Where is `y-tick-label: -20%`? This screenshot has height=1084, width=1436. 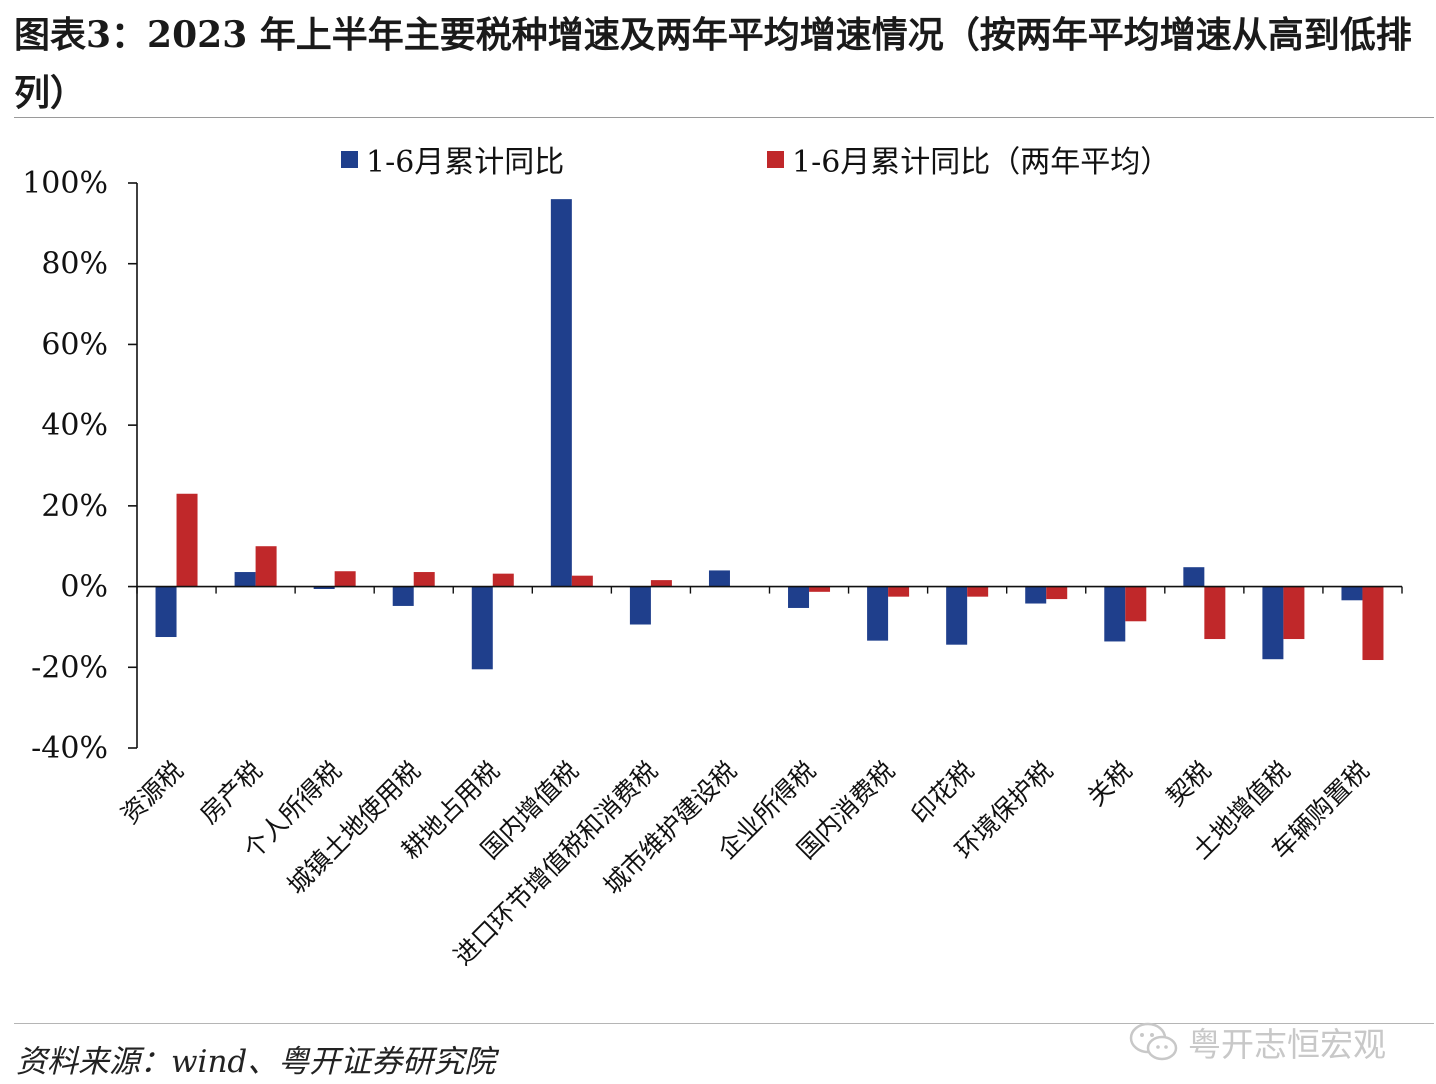 y-tick-label: -20% is located at coordinates (69, 667).